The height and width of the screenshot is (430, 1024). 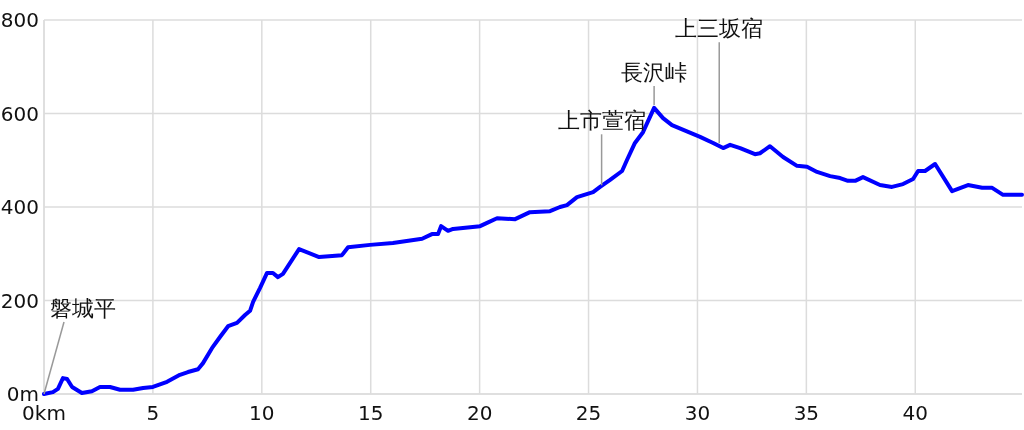 I want to click on x-tick-label: 30, so click(x=697, y=413).